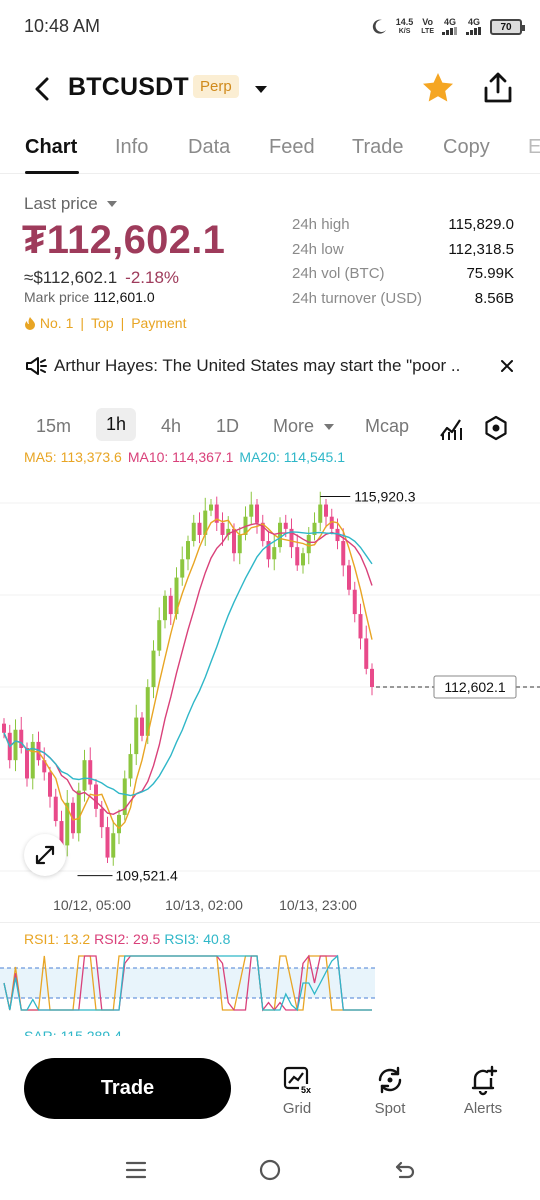  I want to click on signal-1: 4G, so click(450, 27).